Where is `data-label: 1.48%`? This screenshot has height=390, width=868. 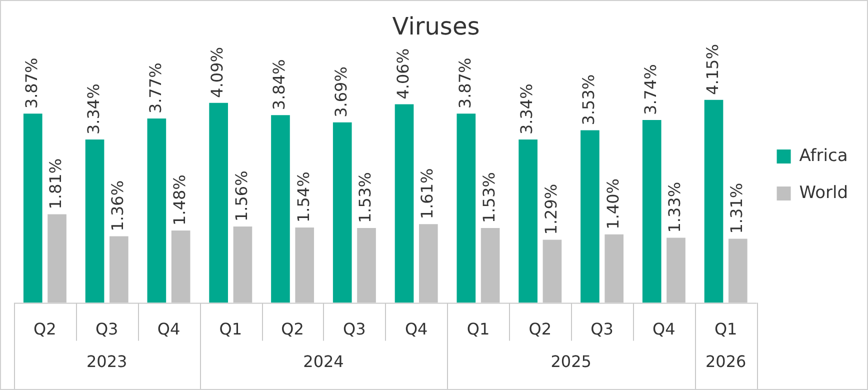
data-label: 1.48% is located at coordinates (179, 200).